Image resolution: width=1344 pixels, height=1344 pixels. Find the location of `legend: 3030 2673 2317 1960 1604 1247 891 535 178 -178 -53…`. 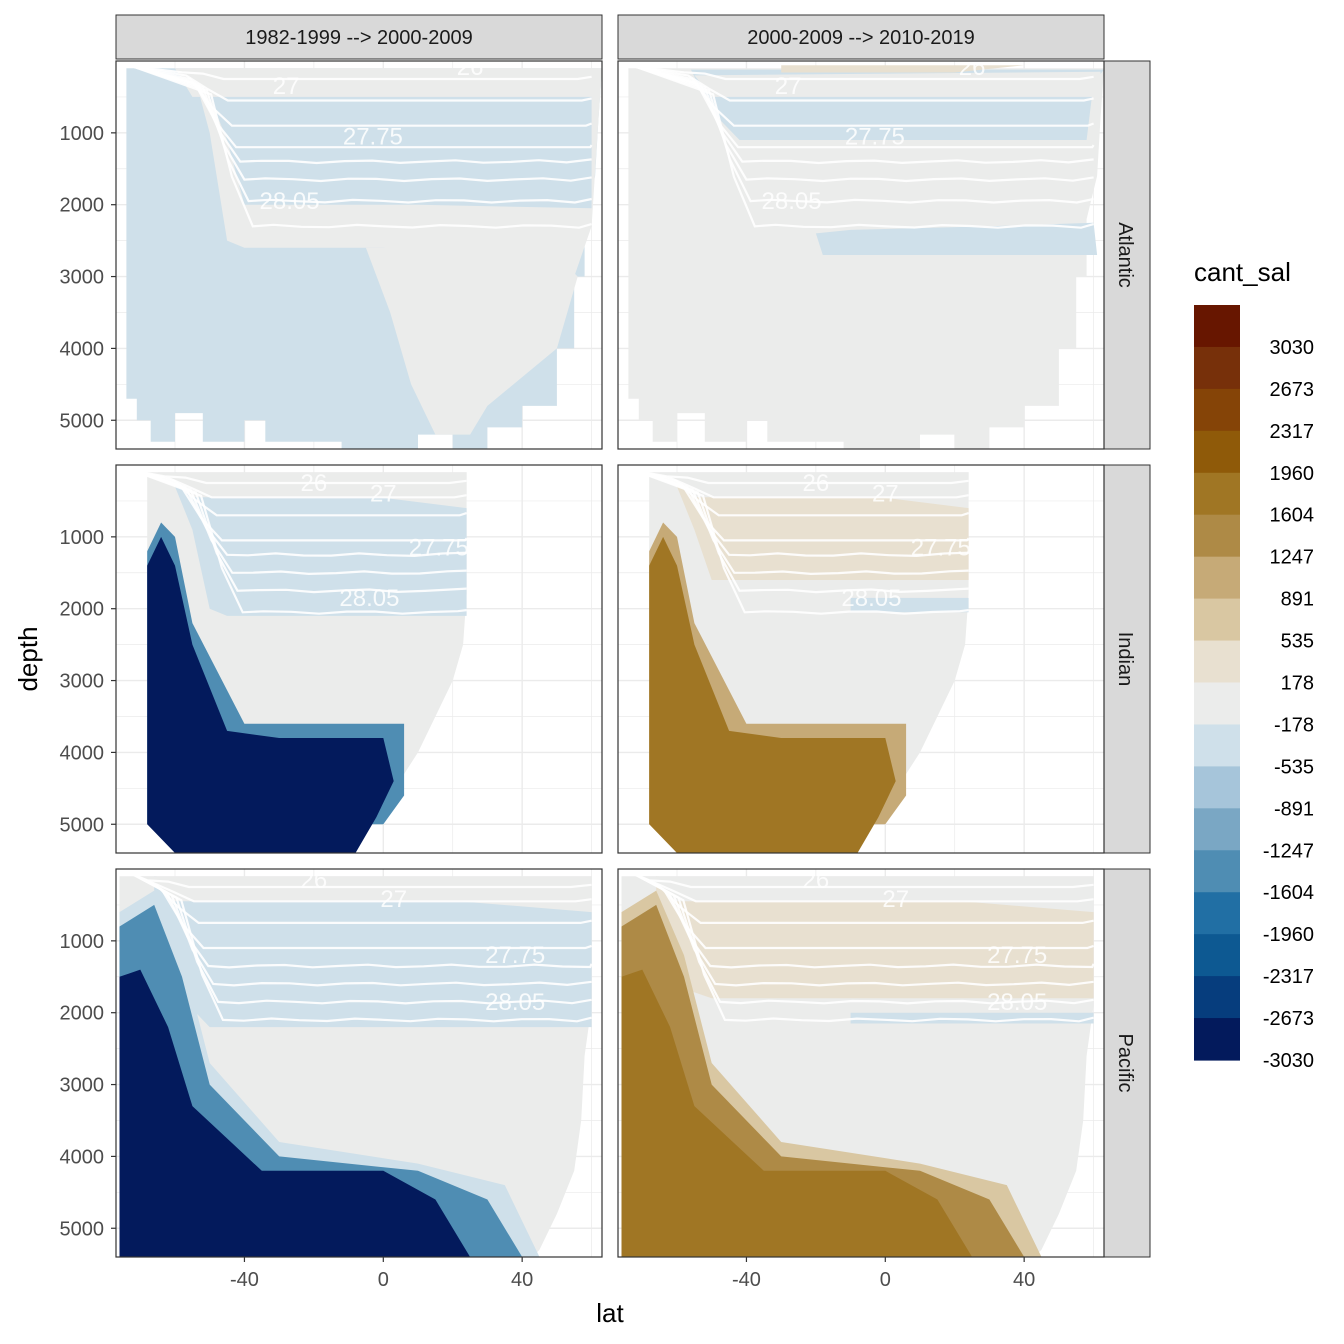

legend: 3030 2673 2317 1960 1604 1247 891 535 178 -178 -53… is located at coordinates (1254, 688).